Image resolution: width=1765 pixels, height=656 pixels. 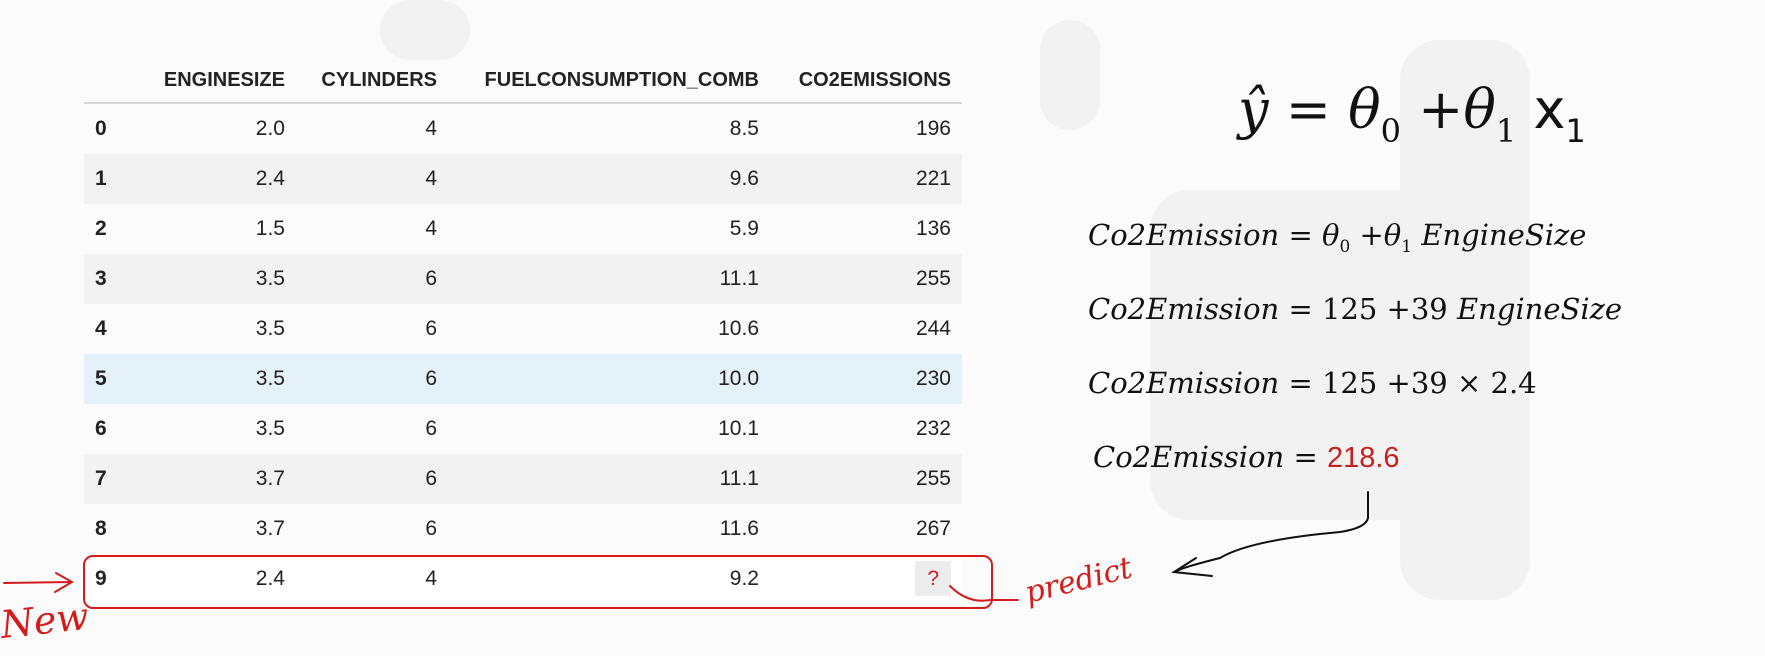 What do you see at coordinates (744, 178) in the screenshot?
I see `cell-fuelconsumption: 9.6` at bounding box center [744, 178].